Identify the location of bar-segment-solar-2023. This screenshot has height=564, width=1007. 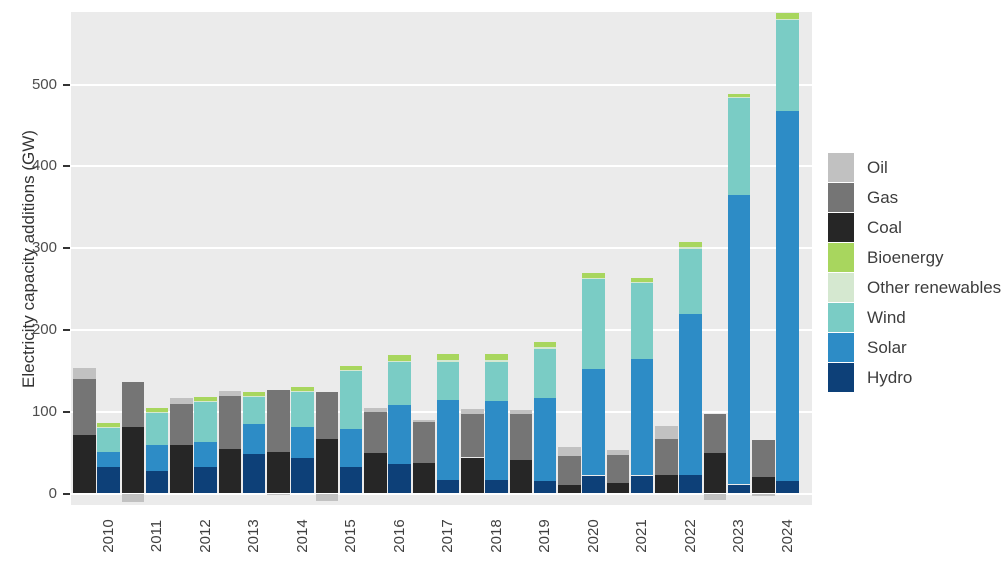
(739, 339).